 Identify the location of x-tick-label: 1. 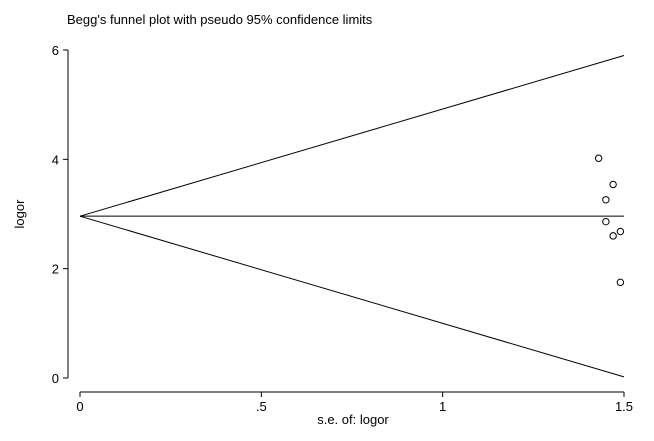
(442, 406).